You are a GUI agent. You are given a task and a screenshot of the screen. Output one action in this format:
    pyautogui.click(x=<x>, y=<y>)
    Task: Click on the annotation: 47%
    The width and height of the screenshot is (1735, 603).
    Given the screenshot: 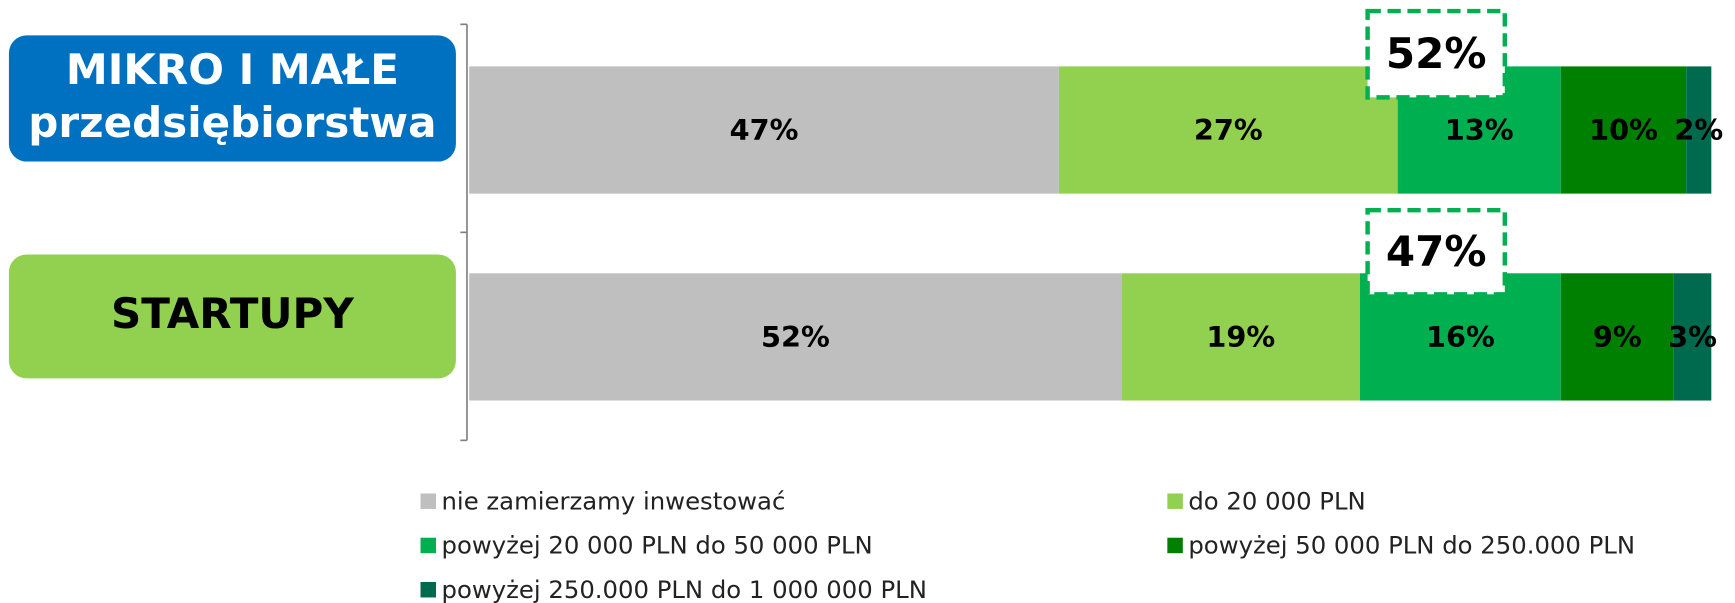 What is the action you would take?
    pyautogui.click(x=1436, y=251)
    